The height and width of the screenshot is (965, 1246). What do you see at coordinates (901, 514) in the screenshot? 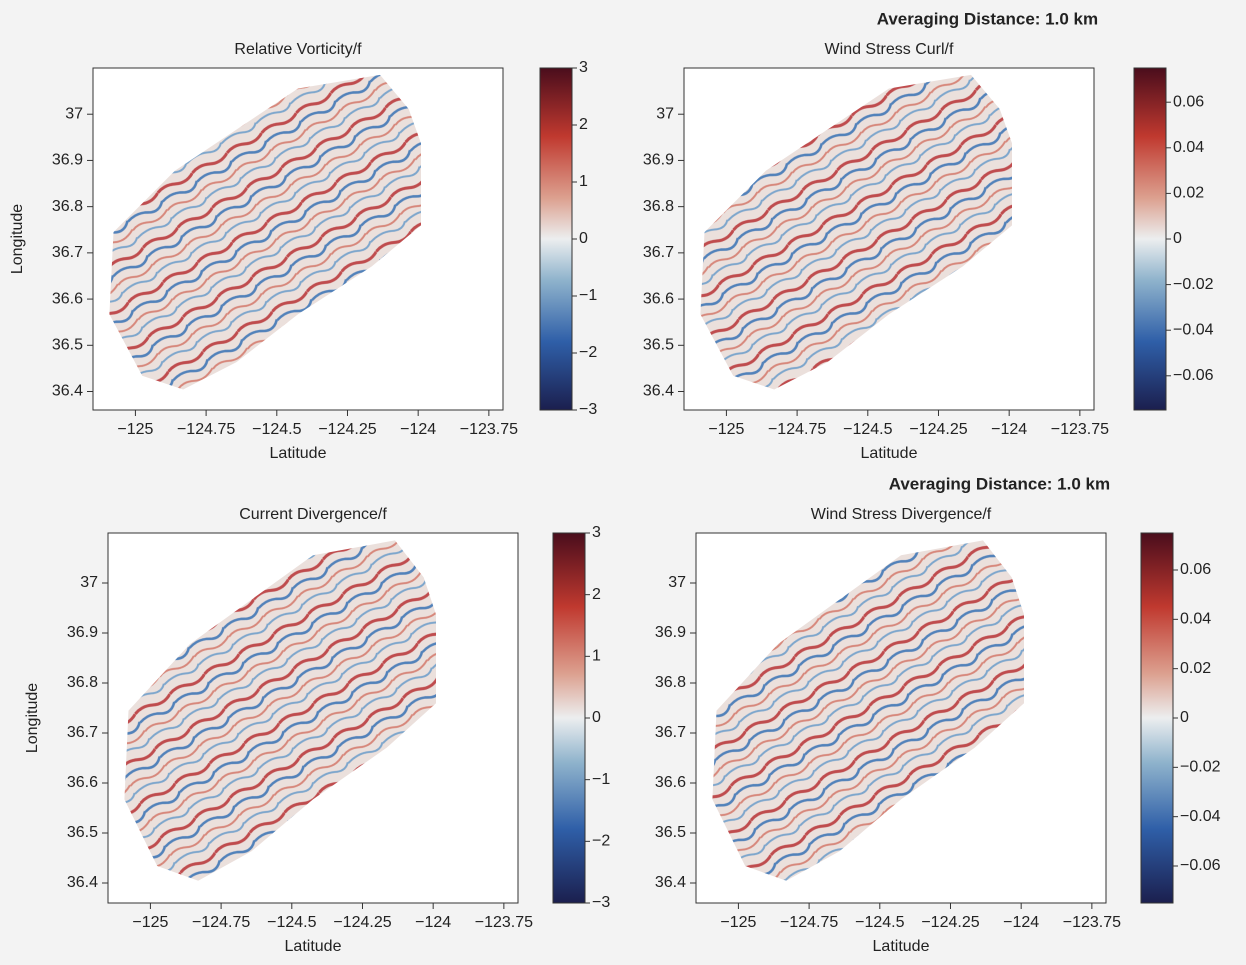
I see `chart-title: Wind Stress Divergence/f` at bounding box center [901, 514].